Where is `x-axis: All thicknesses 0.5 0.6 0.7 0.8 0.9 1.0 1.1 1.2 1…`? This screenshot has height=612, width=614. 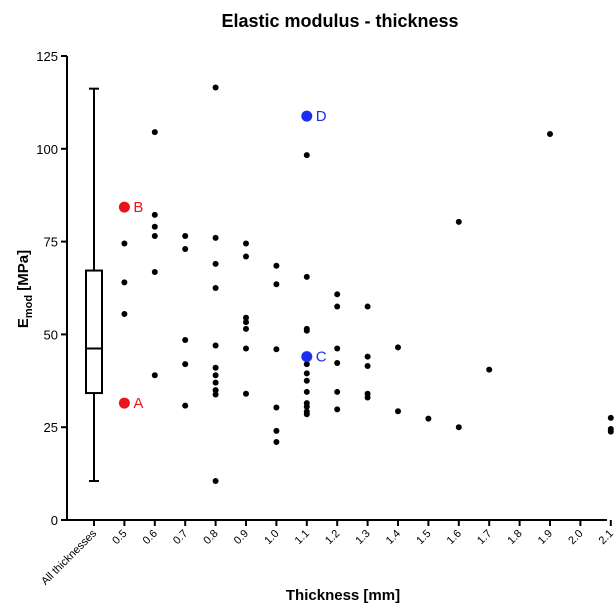
x-axis: All thicknesses 0.5 0.6 0.7 0.8 0.9 1.0 1.1 1.2 1… is located at coordinates (326, 553).